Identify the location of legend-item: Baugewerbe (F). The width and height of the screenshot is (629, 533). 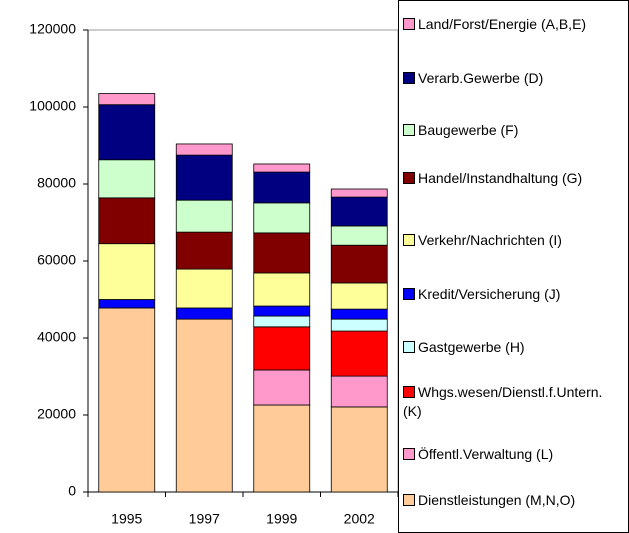
(512, 130).